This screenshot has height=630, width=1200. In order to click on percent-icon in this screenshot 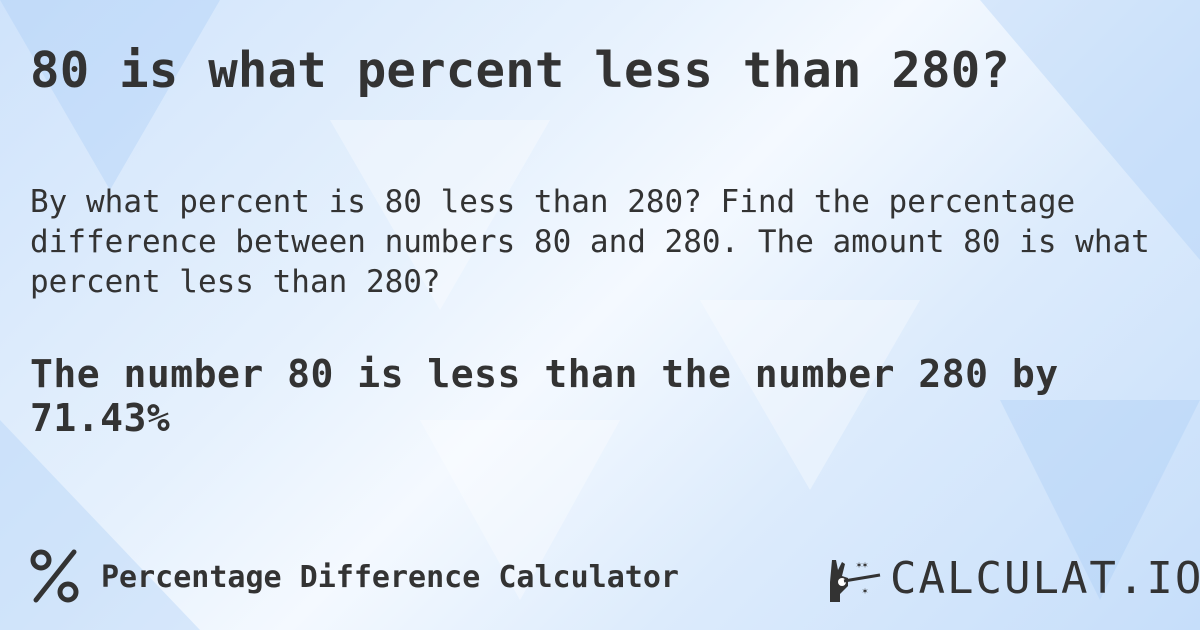, I will do `click(54, 576)`.